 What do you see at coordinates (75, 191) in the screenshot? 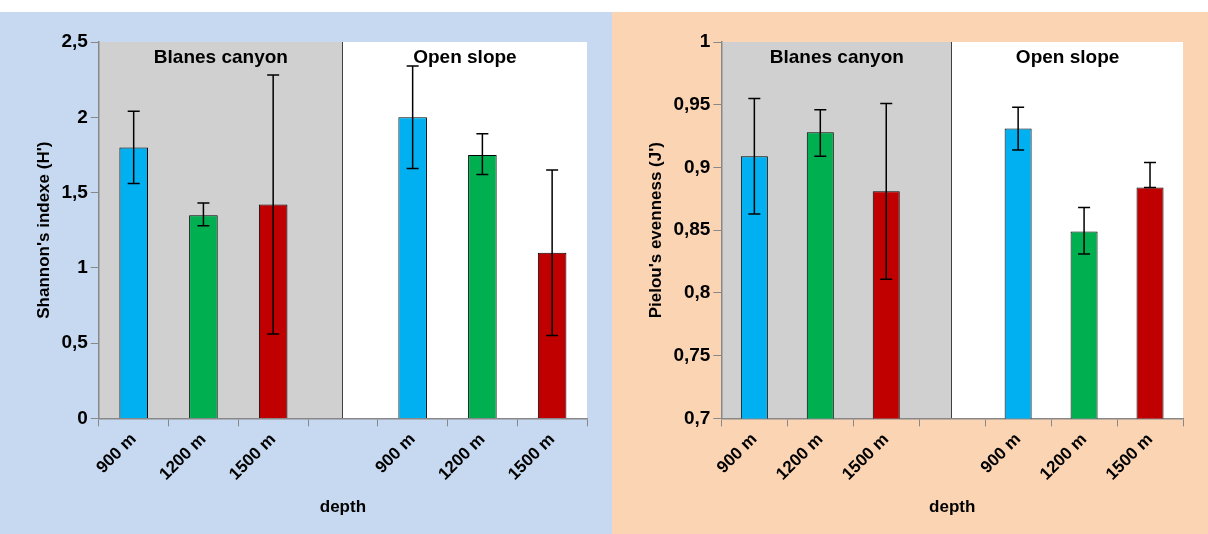
I see `y-tick-label: 1,5` at bounding box center [75, 191].